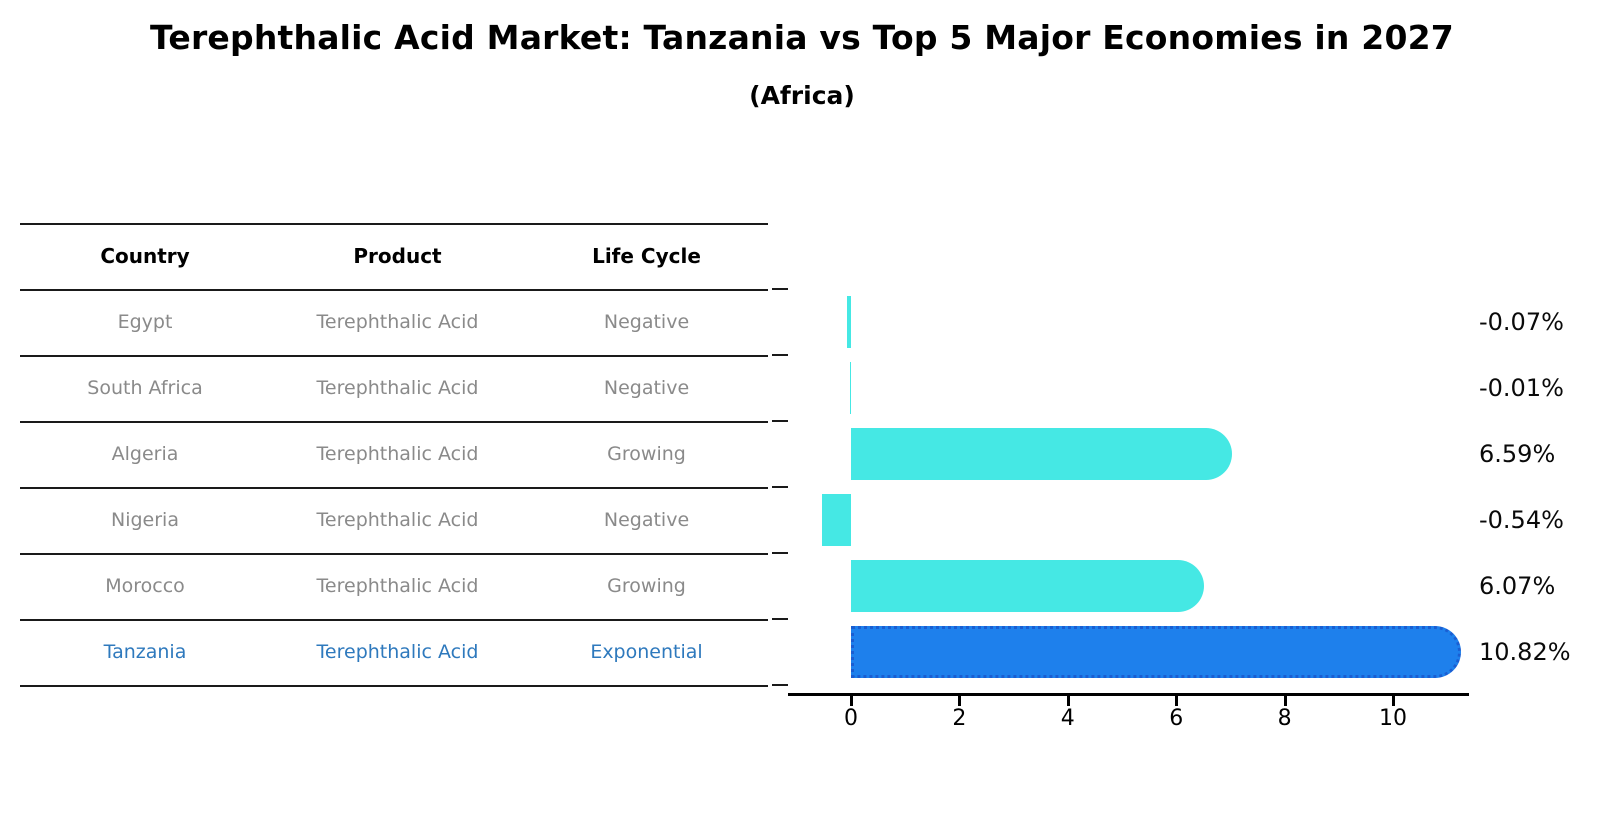 This screenshot has height=823, width=1604. What do you see at coordinates (646, 256) in the screenshot?
I see `column-header-lifecycle: Life Cycle` at bounding box center [646, 256].